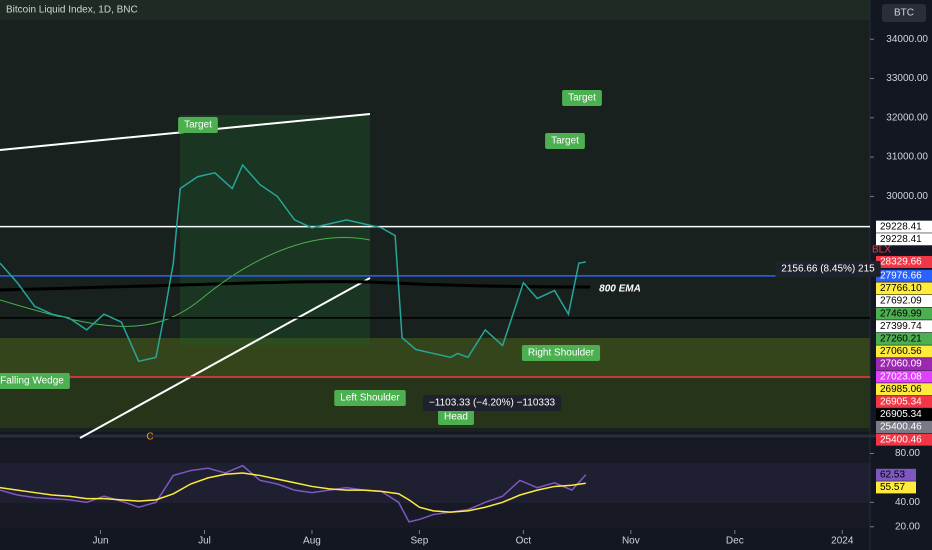 Image resolution: width=932 pixels, height=550 pixels. I want to click on y-tick-label: 32000.00, so click(907, 117).